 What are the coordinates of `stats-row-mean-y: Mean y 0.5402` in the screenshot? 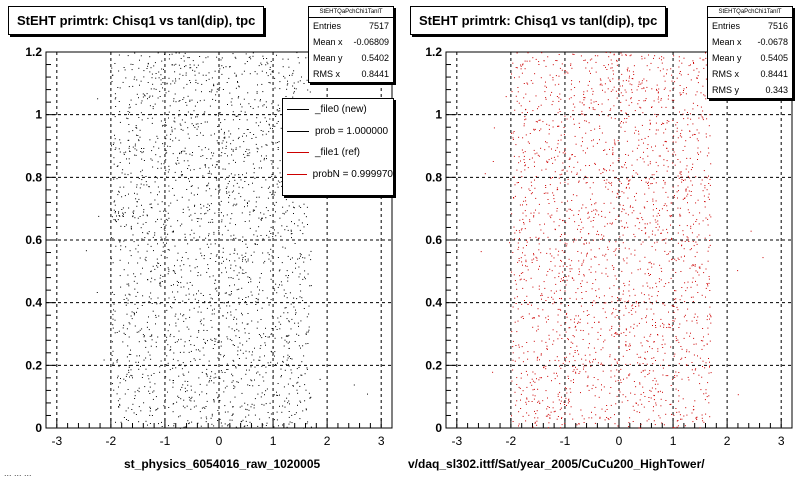 It's located at (351, 58).